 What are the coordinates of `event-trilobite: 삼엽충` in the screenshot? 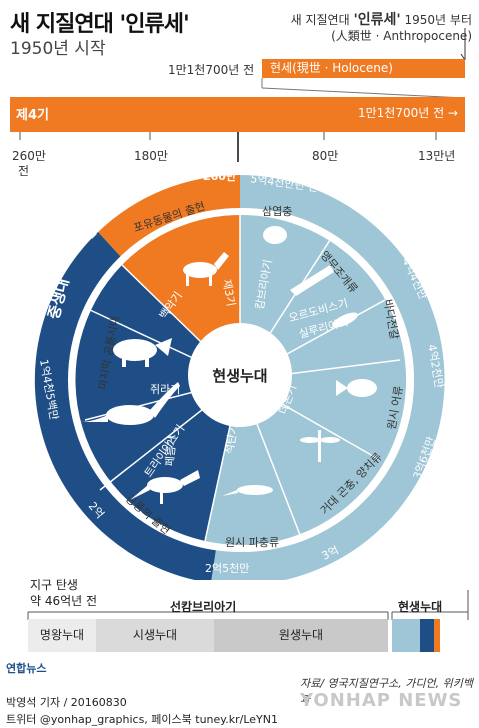 It's located at (277, 211).